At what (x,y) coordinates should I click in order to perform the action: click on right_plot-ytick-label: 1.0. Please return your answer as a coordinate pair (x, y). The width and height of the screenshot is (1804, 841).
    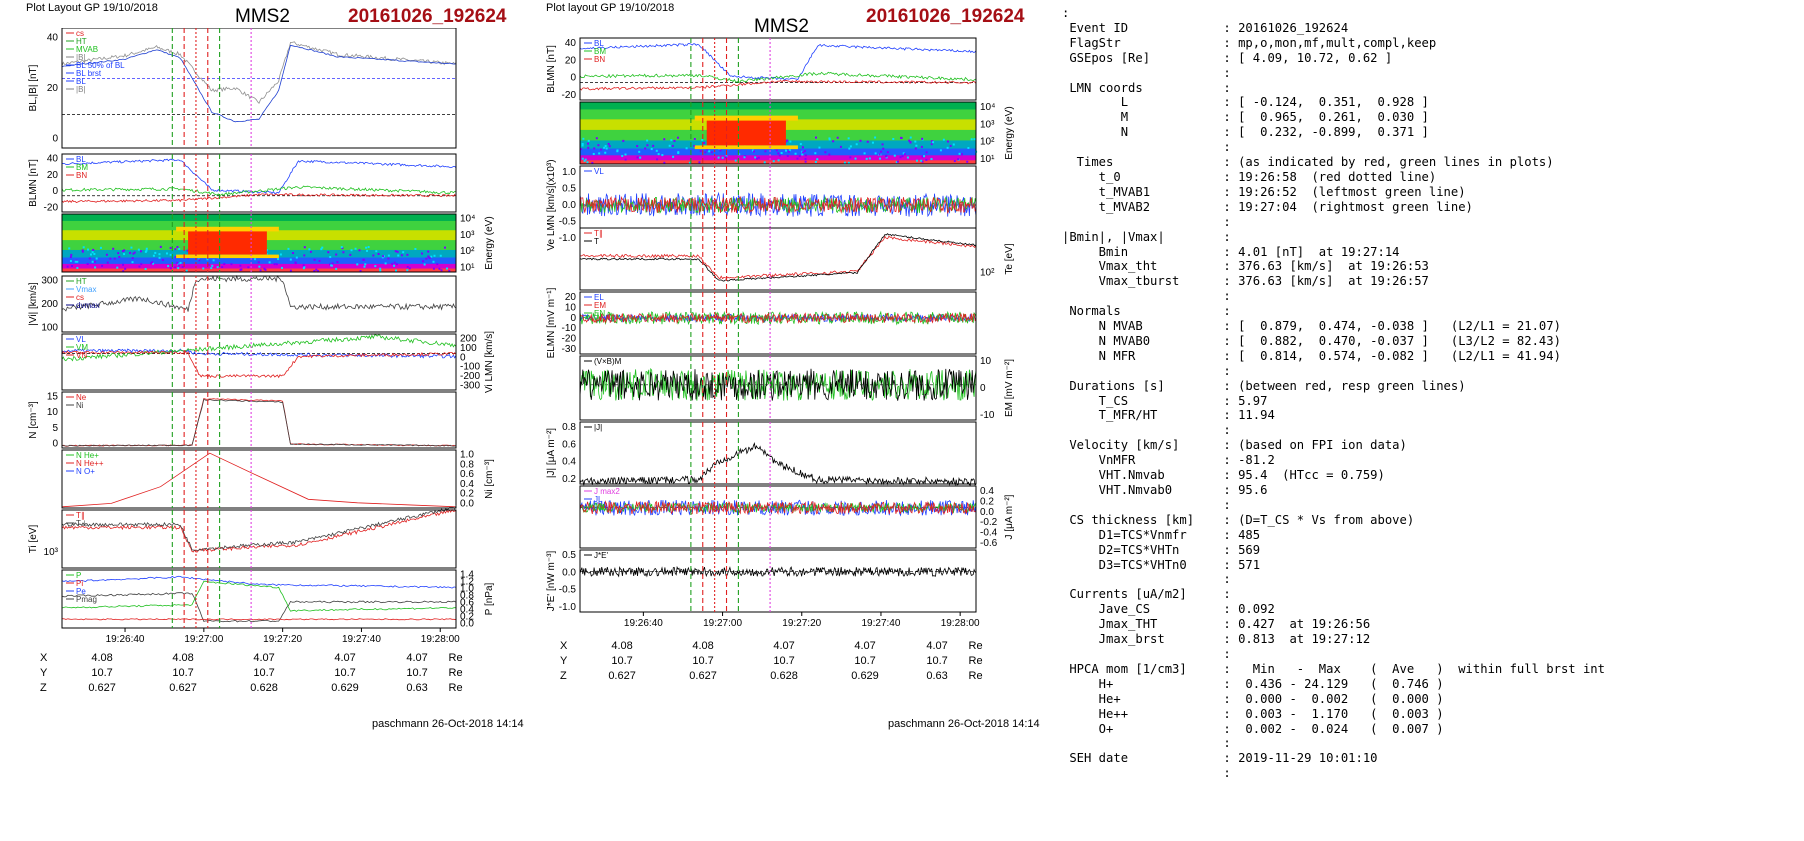
    Looking at the image, I should click on (569, 172).